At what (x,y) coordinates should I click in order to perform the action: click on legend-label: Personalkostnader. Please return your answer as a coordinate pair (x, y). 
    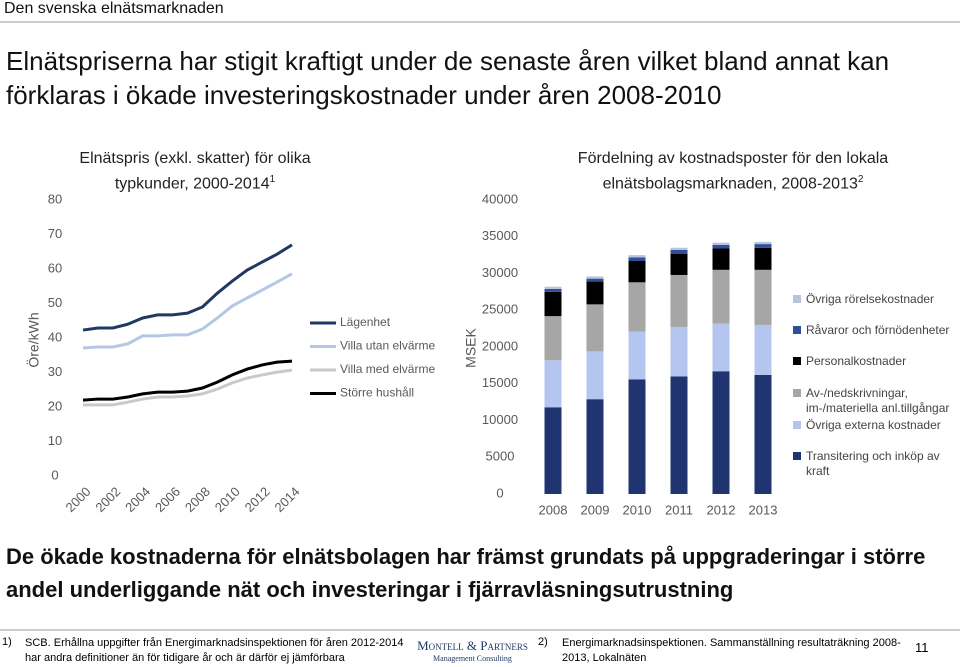
    Looking at the image, I should click on (856, 361).